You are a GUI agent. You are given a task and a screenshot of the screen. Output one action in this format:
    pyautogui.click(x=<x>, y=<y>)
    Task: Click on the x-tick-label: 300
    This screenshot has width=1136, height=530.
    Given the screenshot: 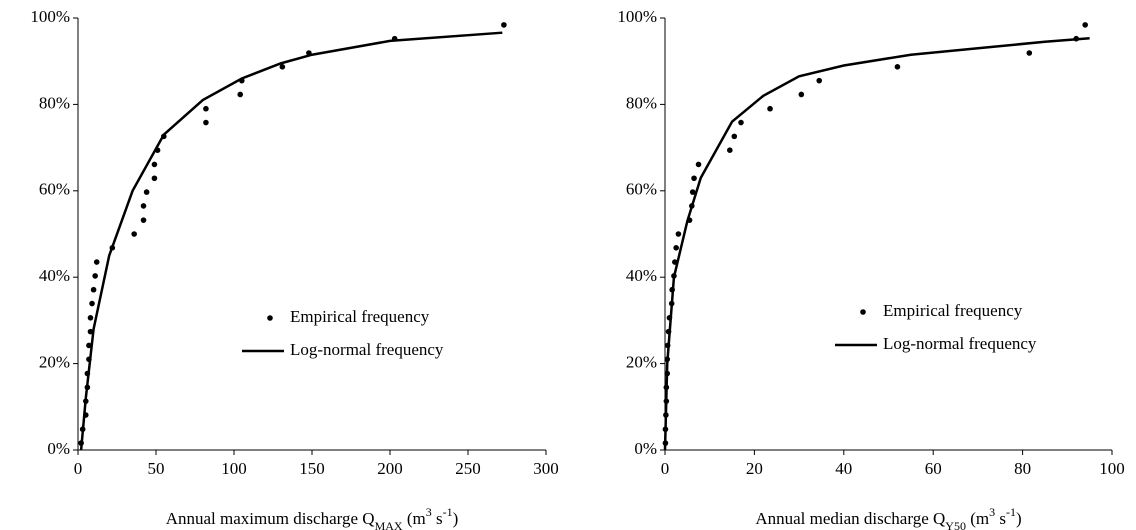 What is the action you would take?
    pyautogui.click(x=546, y=468)
    